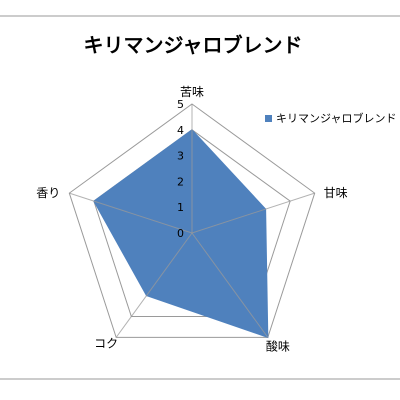  I want to click on category-label-2: 酸味, so click(278, 345).